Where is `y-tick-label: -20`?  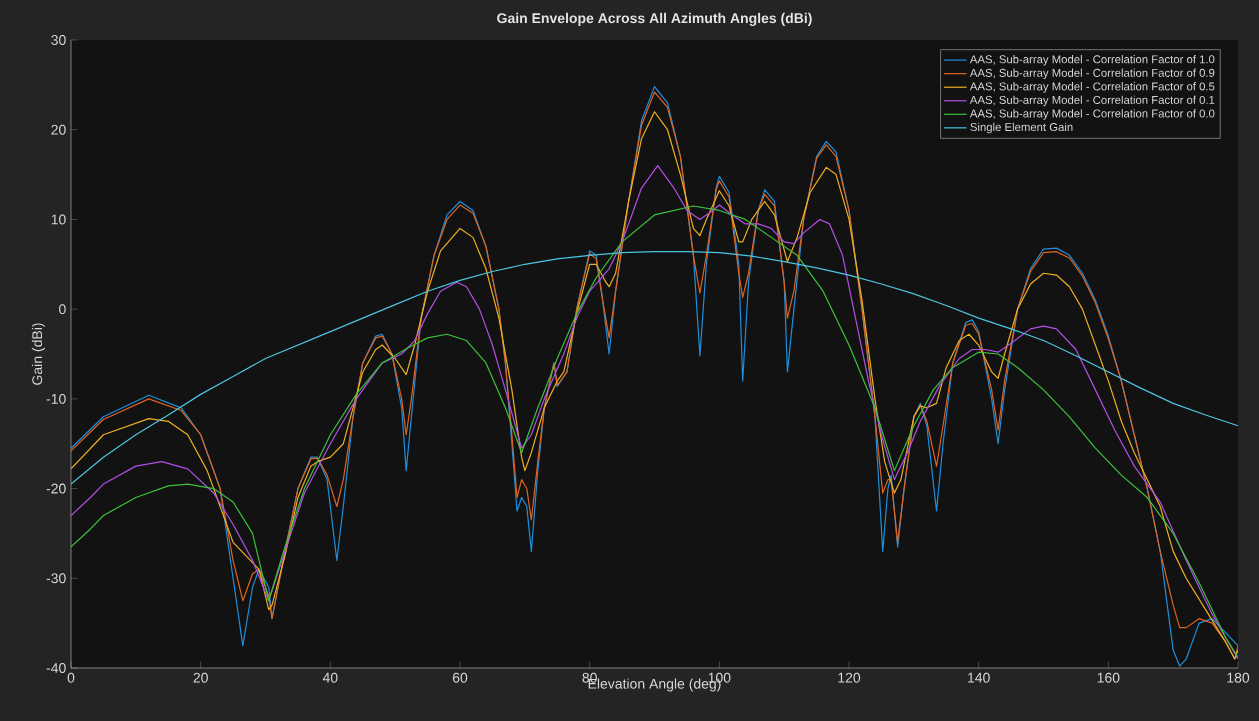 y-tick-label: -20 is located at coordinates (56, 488).